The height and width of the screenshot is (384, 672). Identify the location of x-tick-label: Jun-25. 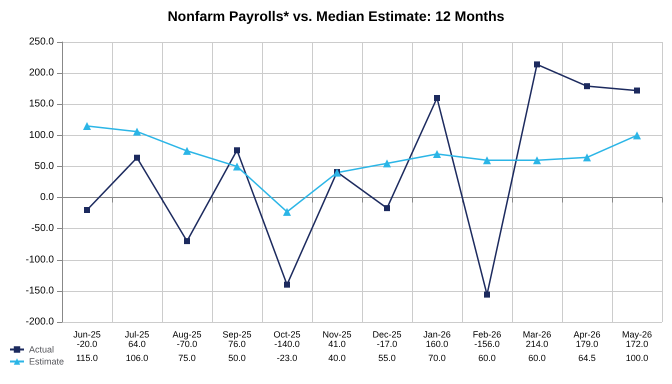
(87, 335).